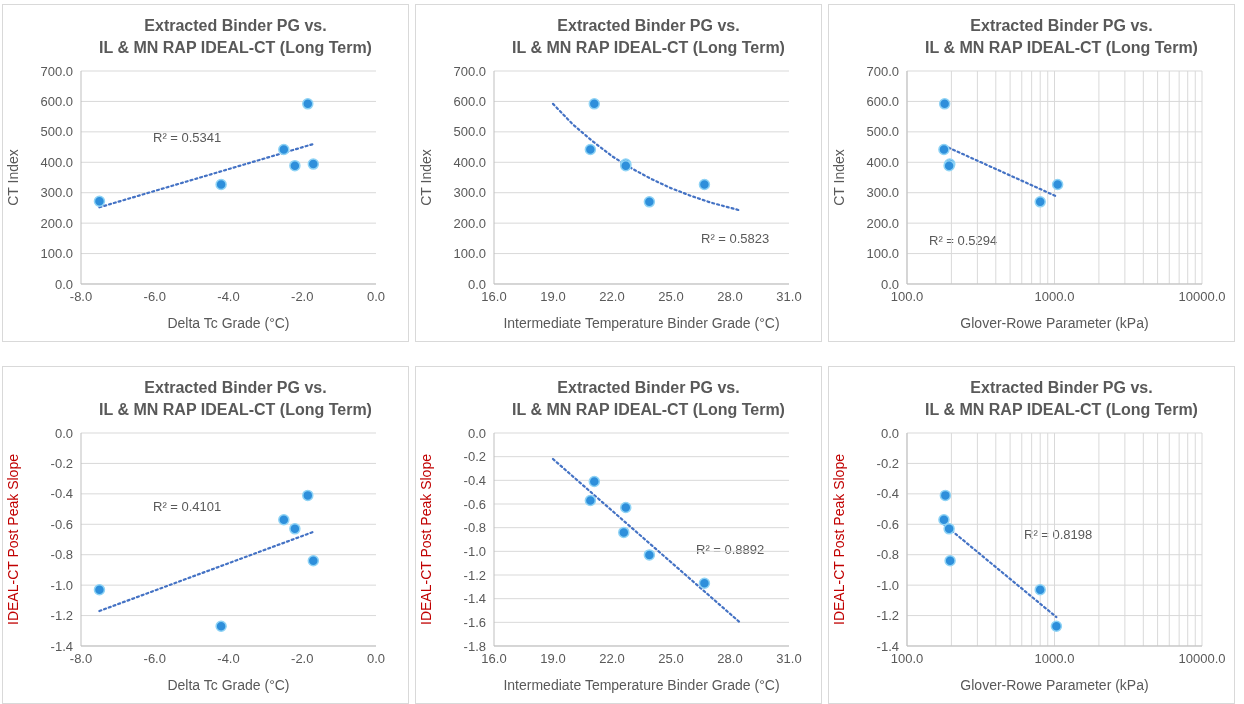 The image size is (1244, 704). Describe the element at coordinates (735, 238) in the screenshot. I see `annotation: R² = 0.5823` at that location.